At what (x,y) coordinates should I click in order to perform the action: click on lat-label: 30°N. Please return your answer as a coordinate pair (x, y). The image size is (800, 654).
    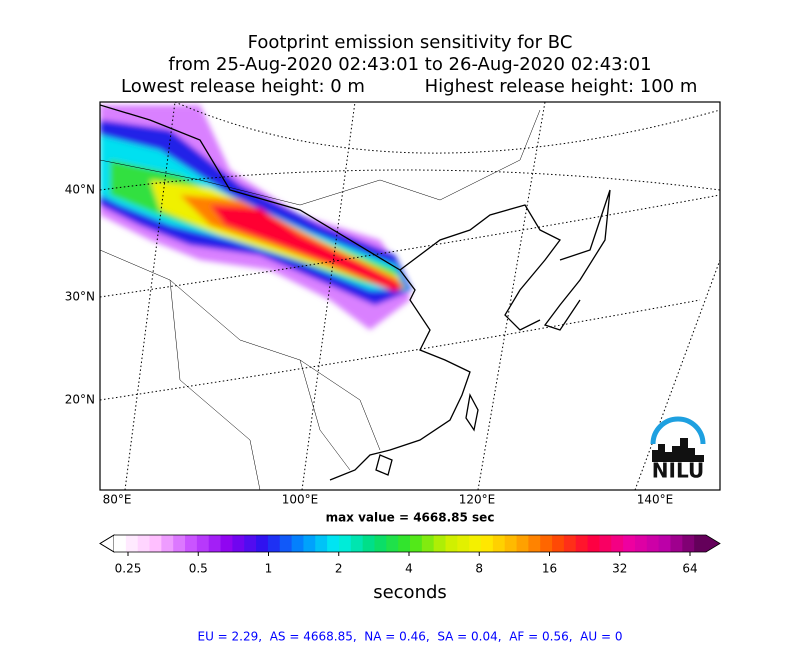
    Looking at the image, I should click on (80, 297).